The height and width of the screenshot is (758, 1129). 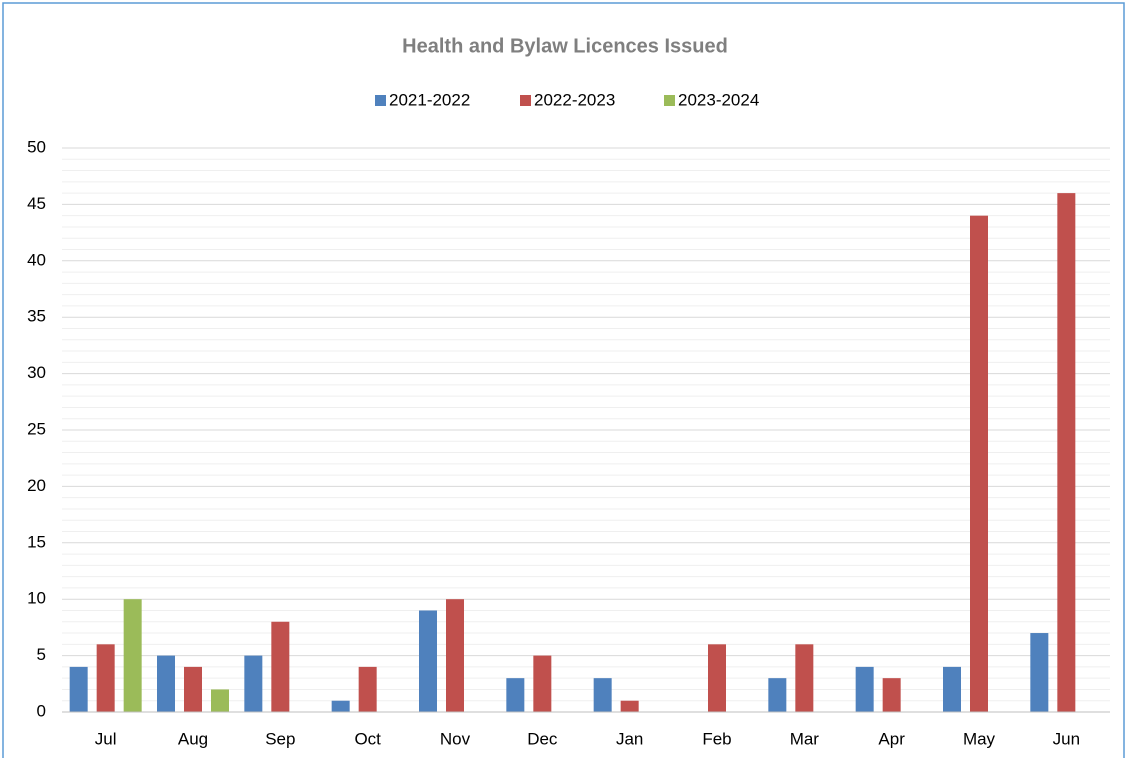 I want to click on y-tick-label: 45, so click(x=36, y=203).